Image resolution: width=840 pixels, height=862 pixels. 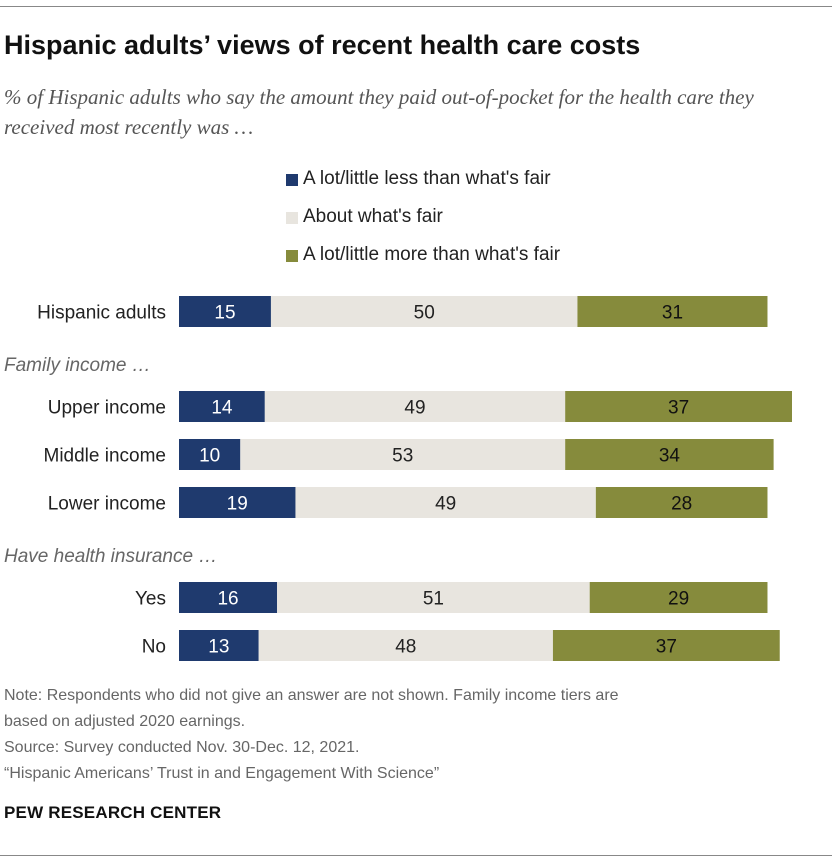 What do you see at coordinates (107, 408) in the screenshot?
I see `category-label-upper-income: Upper income` at bounding box center [107, 408].